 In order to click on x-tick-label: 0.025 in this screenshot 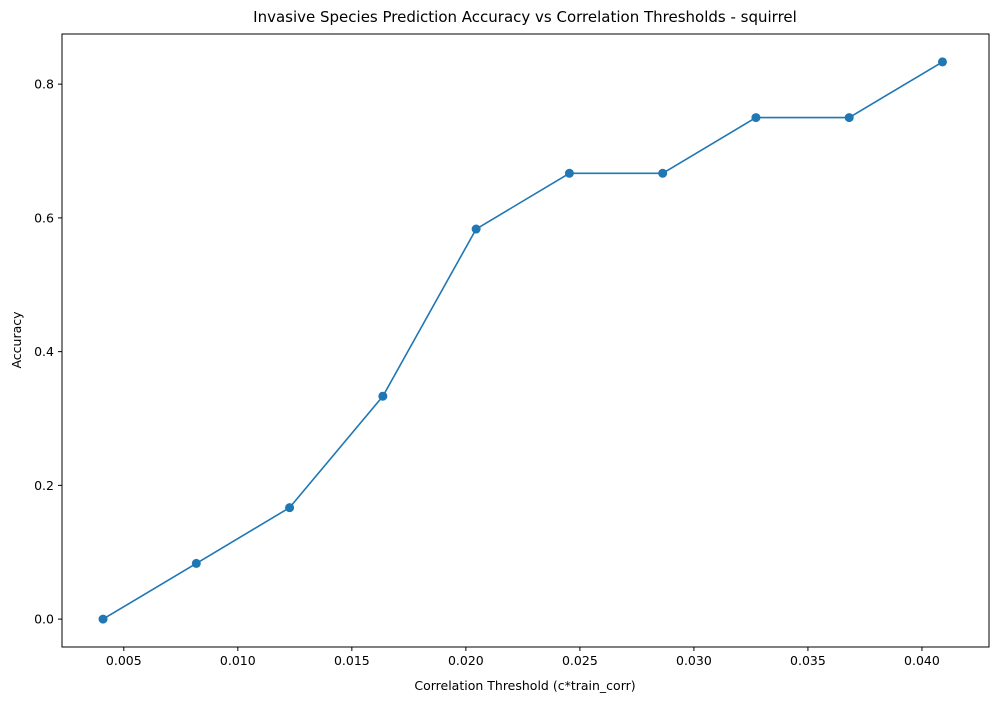, I will do `click(580, 660)`.